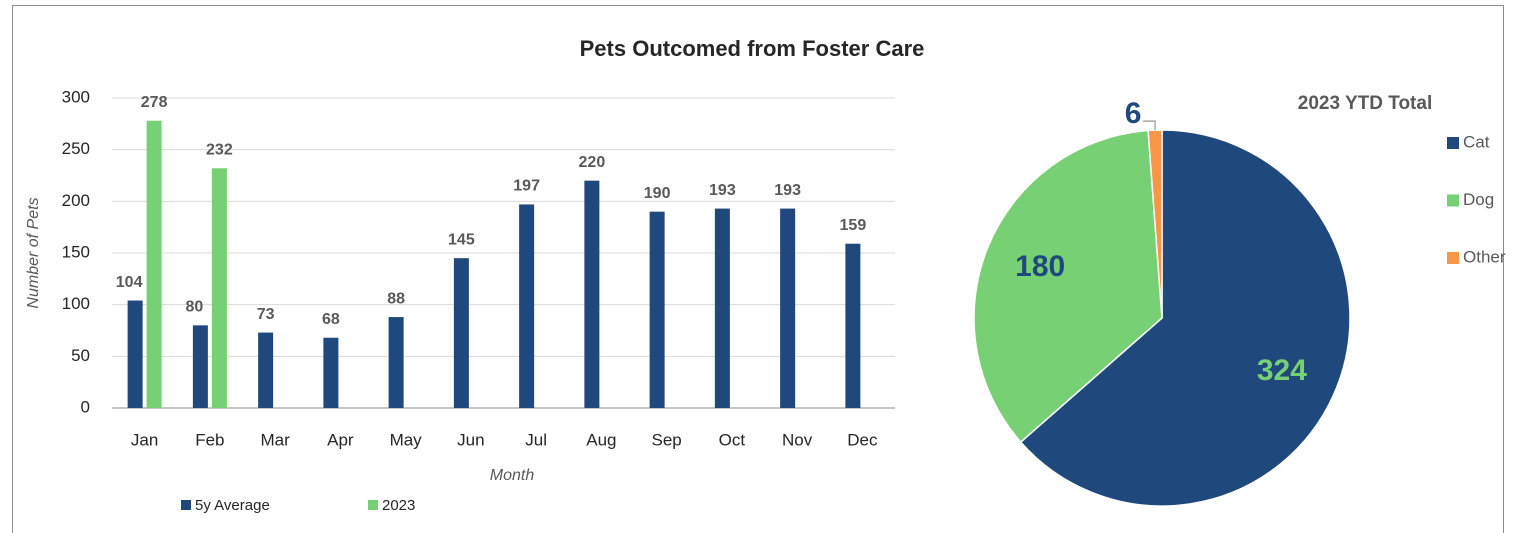 The width and height of the screenshot is (1516, 533). What do you see at coordinates (85, 406) in the screenshot?
I see `y-tick-label: 0` at bounding box center [85, 406].